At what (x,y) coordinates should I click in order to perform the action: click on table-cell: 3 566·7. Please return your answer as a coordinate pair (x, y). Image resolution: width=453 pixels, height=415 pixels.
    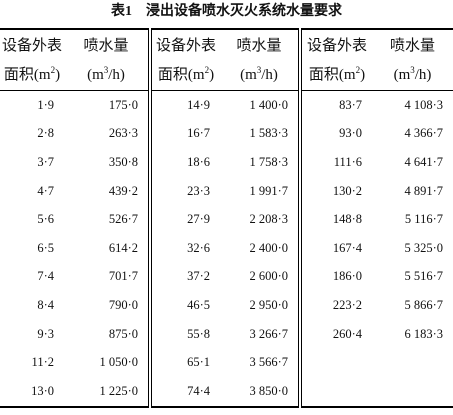
    Looking at the image, I should click on (268, 362).